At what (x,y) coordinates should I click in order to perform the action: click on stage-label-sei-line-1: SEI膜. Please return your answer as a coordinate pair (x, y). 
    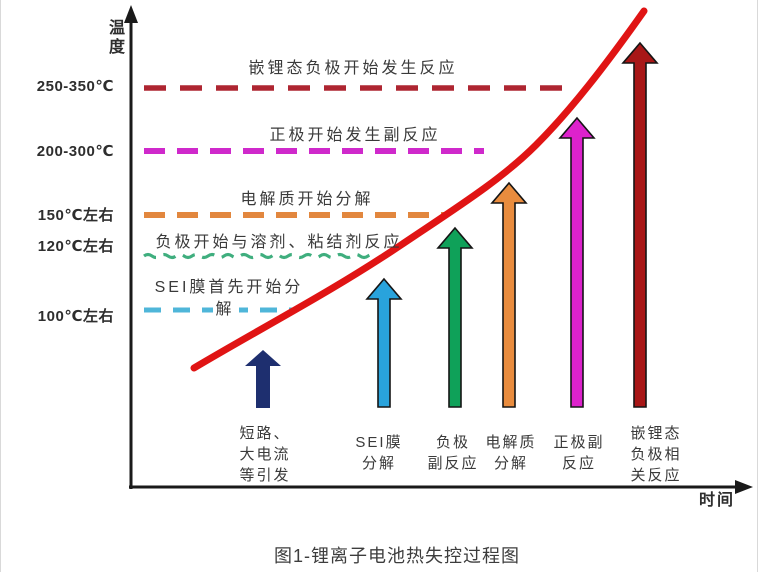
    Looking at the image, I should click on (378, 442).